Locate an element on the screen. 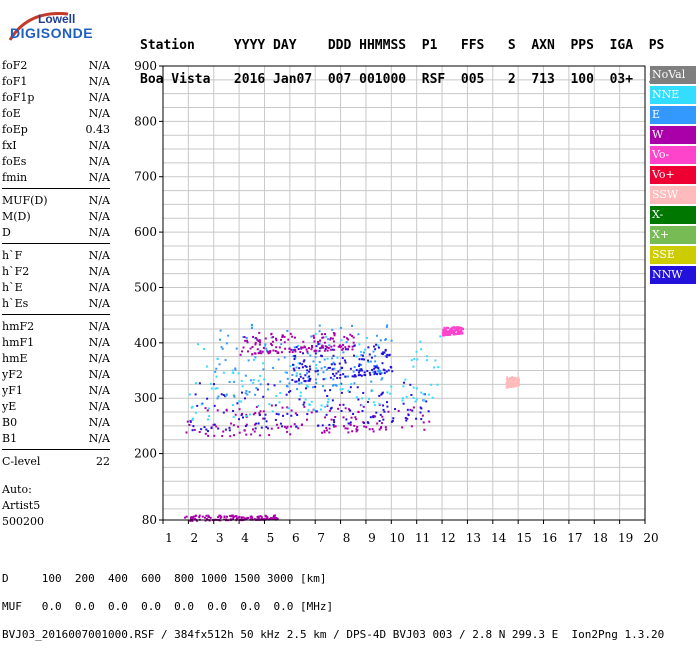  x-tick-label: 18 is located at coordinates (600, 538).